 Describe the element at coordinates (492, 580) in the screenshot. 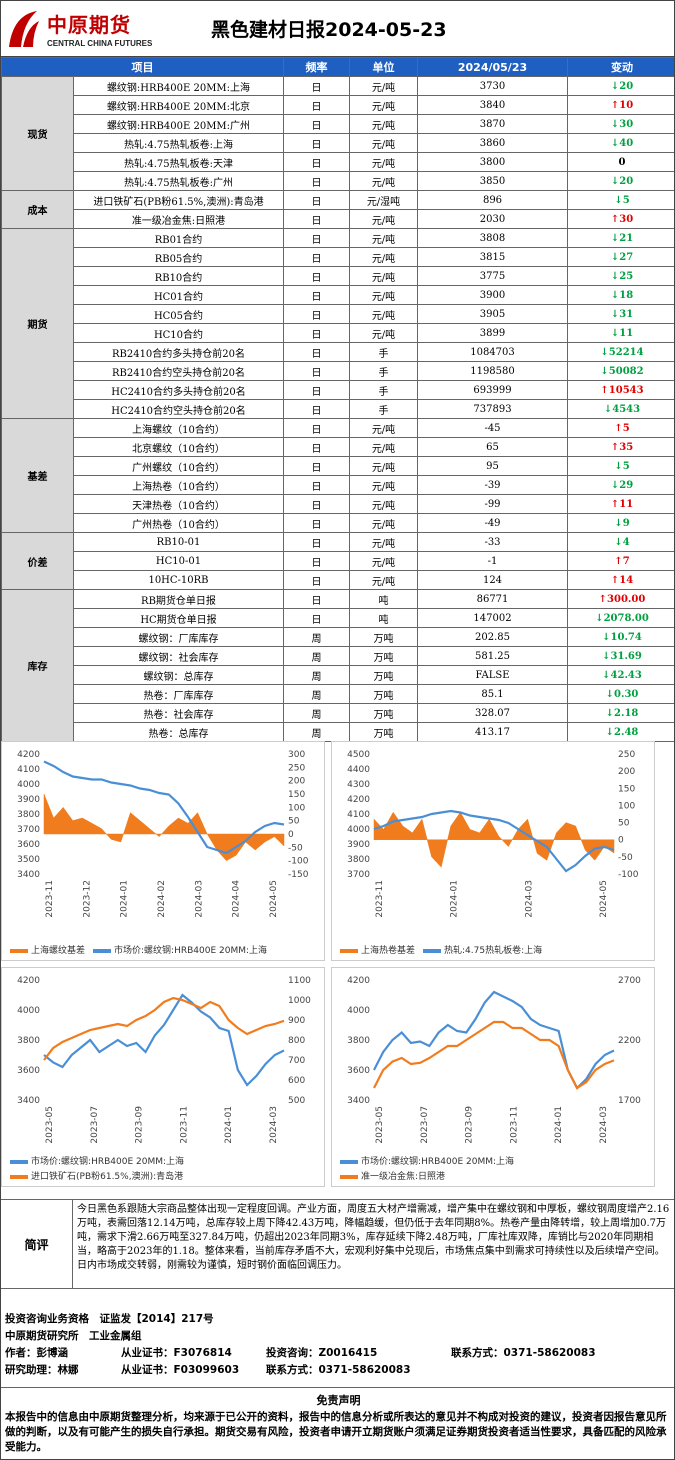

I see `row-value: 124` at that location.